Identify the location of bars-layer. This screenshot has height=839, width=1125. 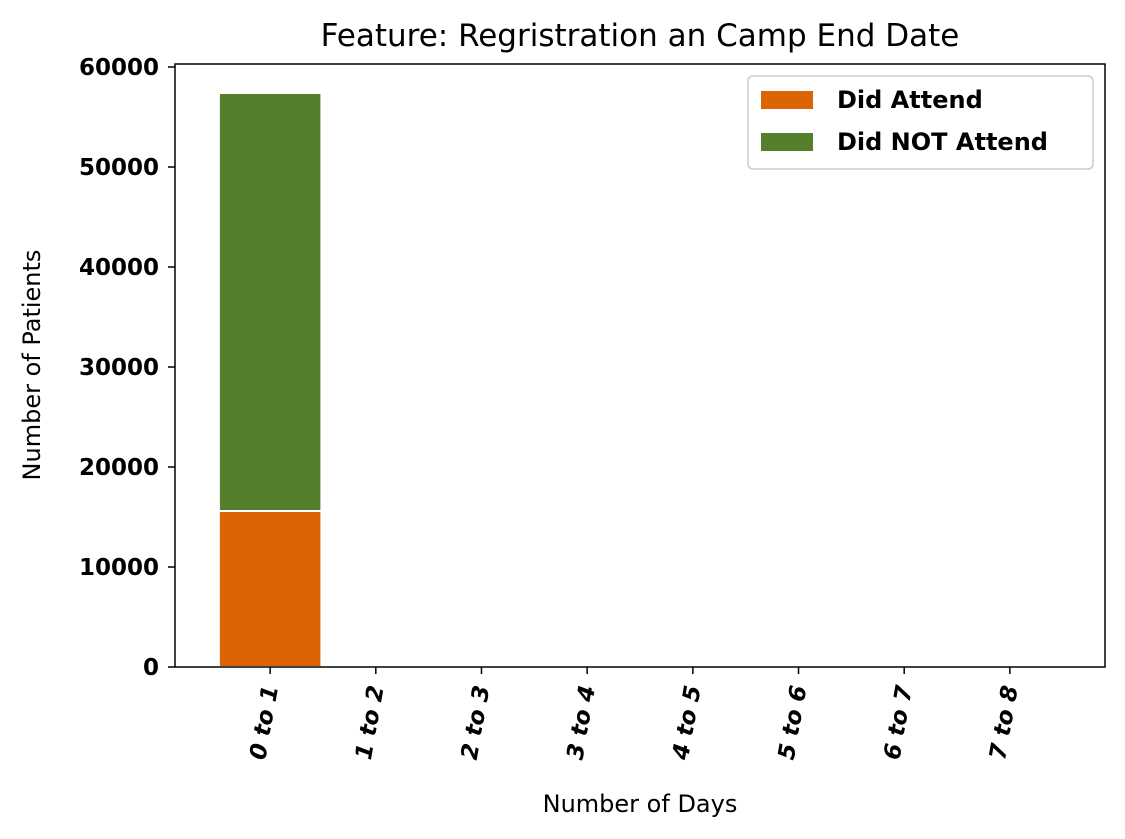
(270, 380).